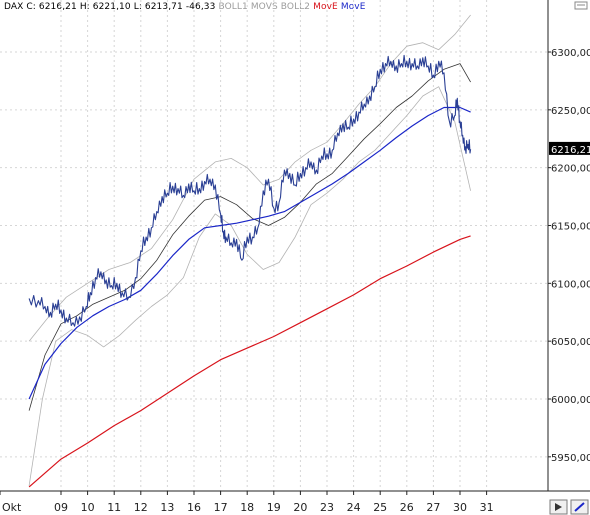 This screenshot has width=590, height=515. What do you see at coordinates (570, 400) in the screenshot?
I see `y-tick-label: 6000,00` at bounding box center [570, 400].